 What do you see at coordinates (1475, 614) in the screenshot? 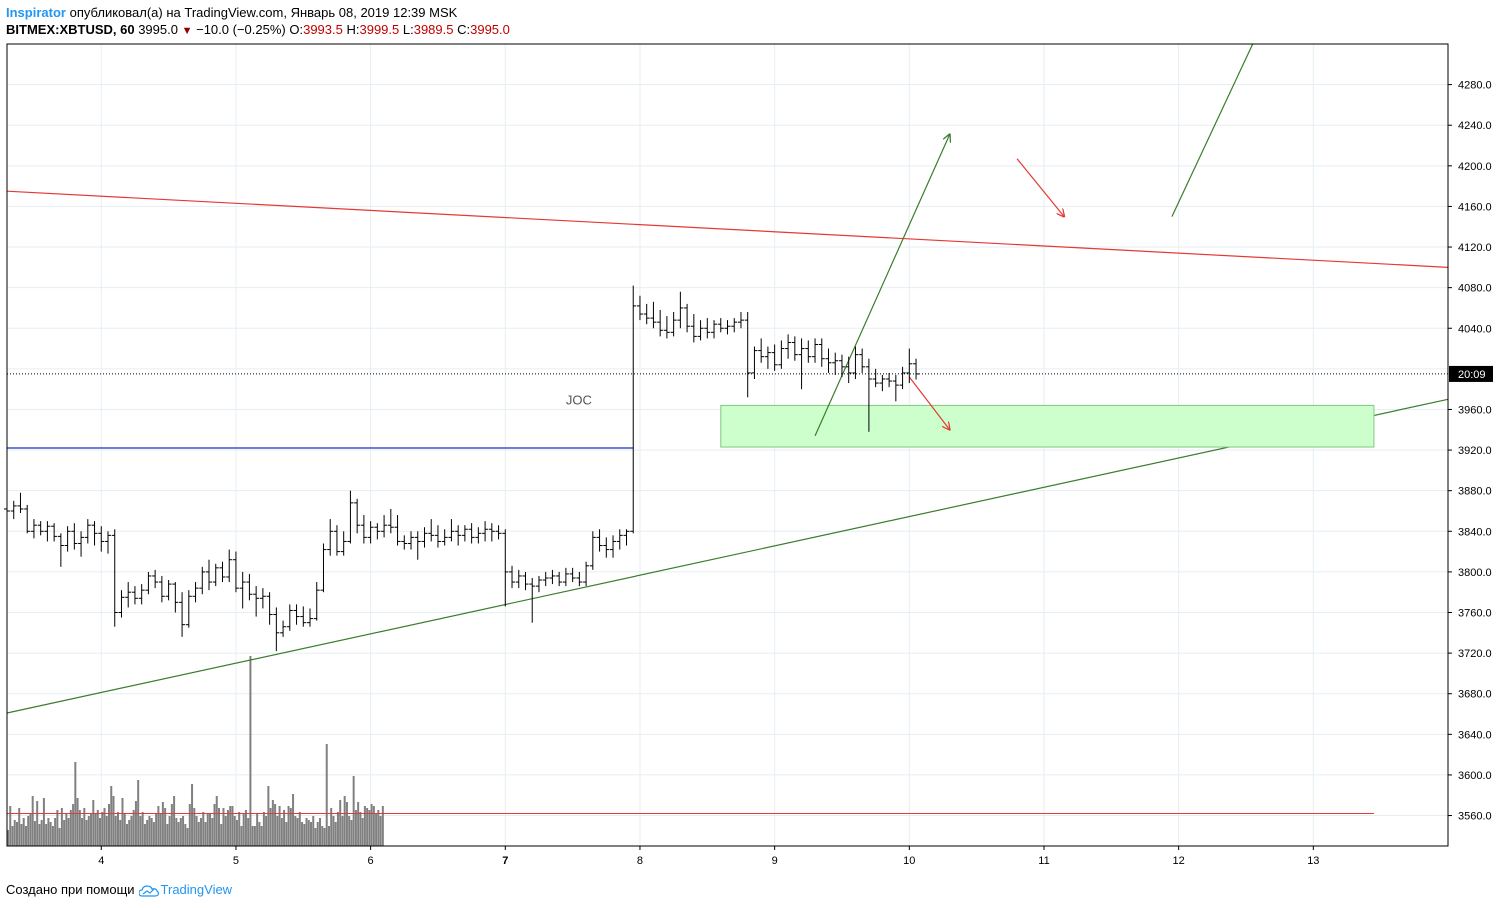
I see `y-tick-label: 3760.0` at bounding box center [1475, 614].